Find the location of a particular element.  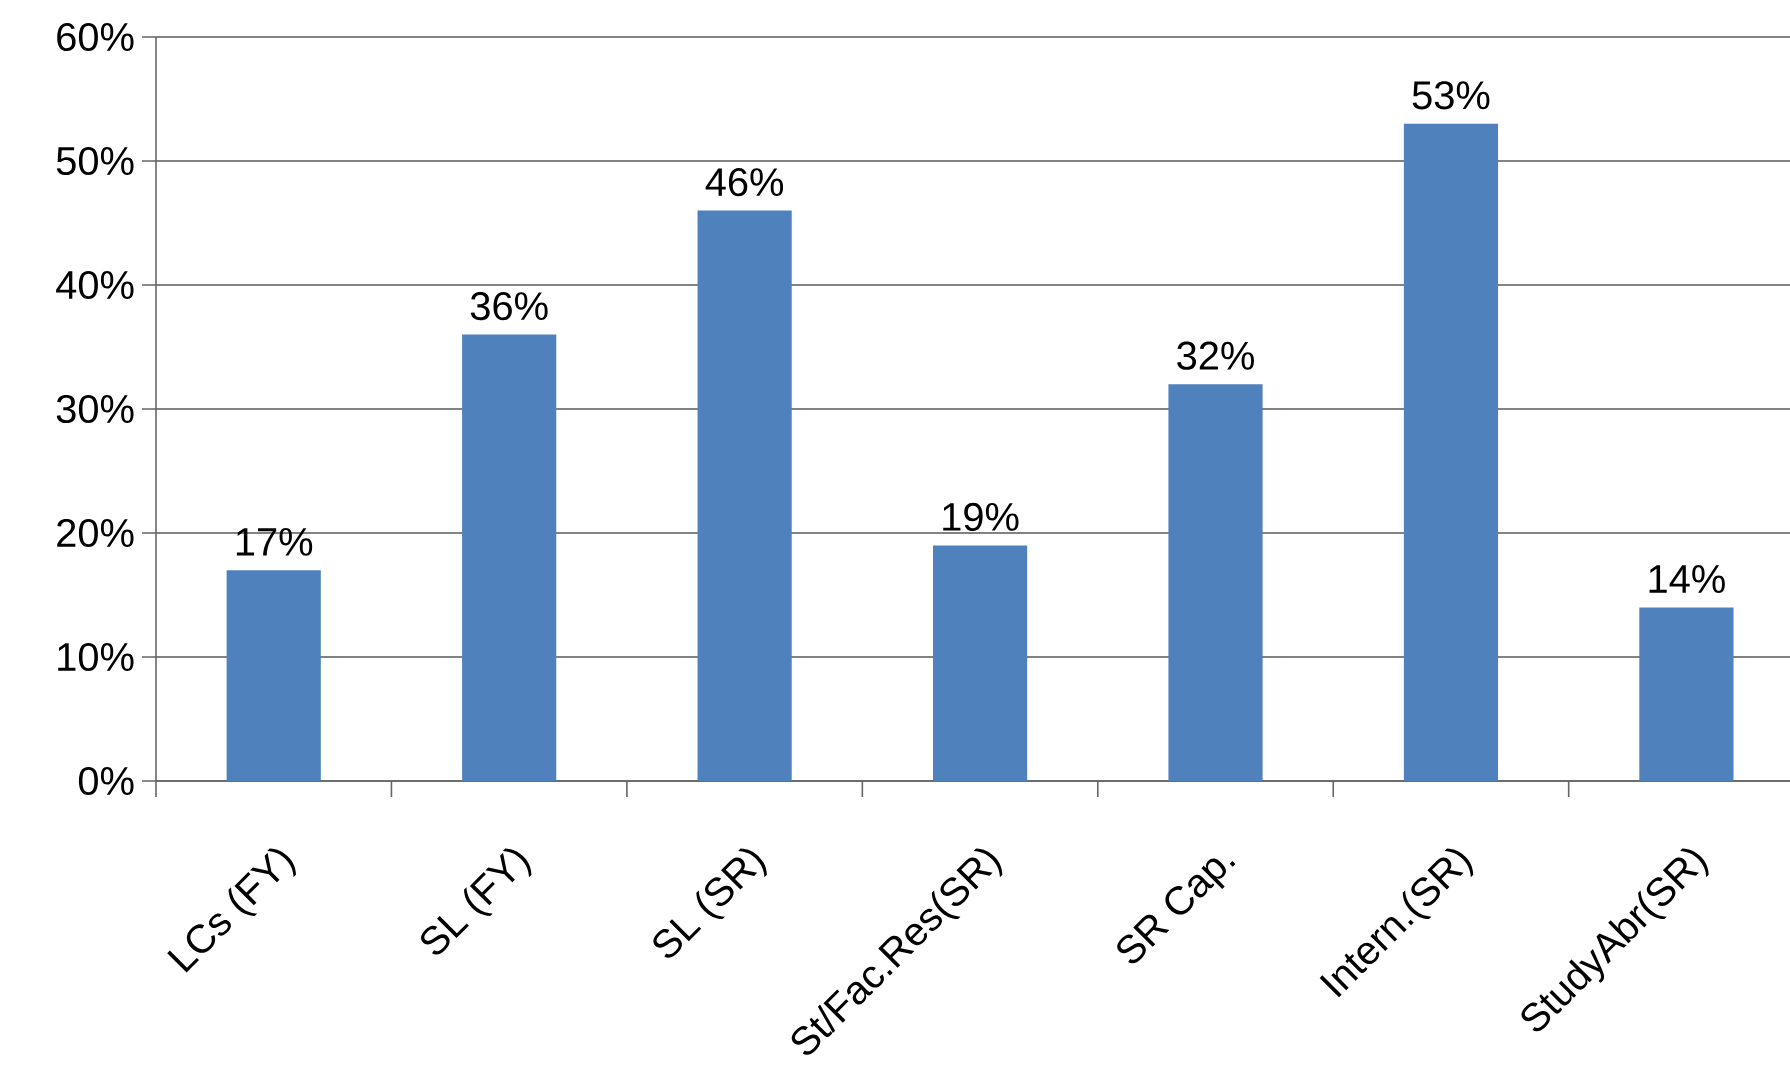

data-label: 53% is located at coordinates (1451, 95).